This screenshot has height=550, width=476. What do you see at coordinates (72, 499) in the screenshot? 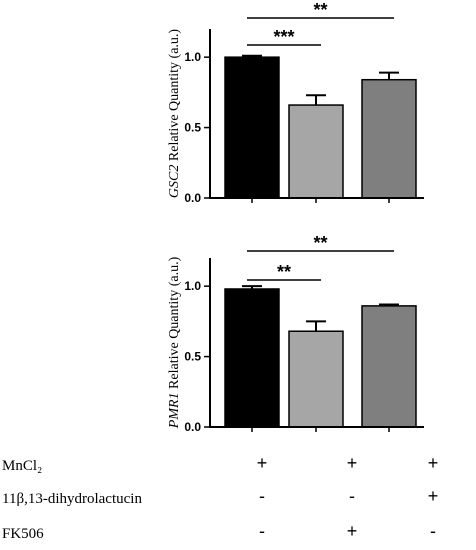
I see `condition-label: 11β,13-dihydrolactucin` at bounding box center [72, 499].